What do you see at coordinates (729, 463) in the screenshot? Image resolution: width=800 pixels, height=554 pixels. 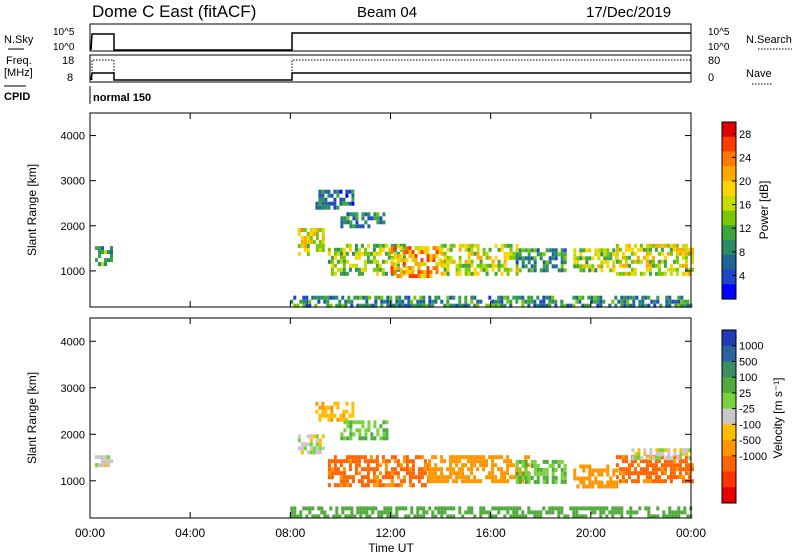 I see `velocity-cbar-swatch` at bounding box center [729, 463].